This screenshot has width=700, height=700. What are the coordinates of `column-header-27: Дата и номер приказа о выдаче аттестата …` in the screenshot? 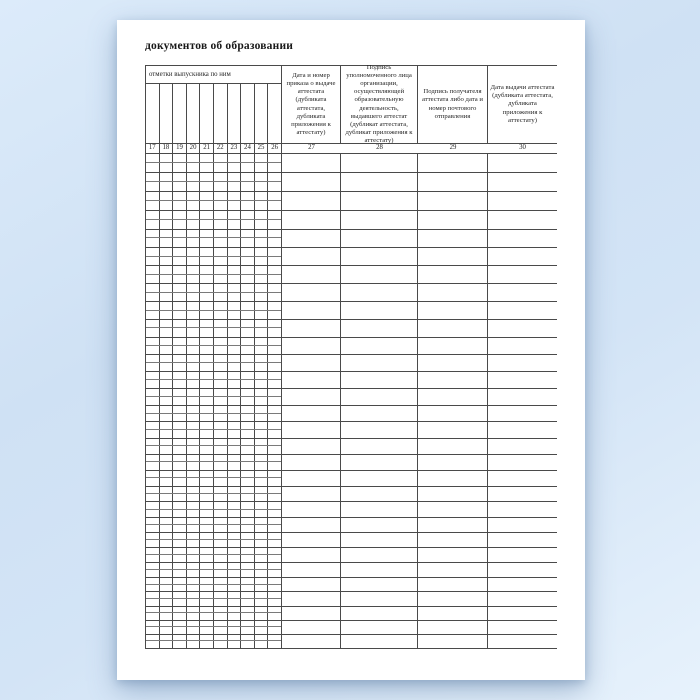 It's located at (311, 104).